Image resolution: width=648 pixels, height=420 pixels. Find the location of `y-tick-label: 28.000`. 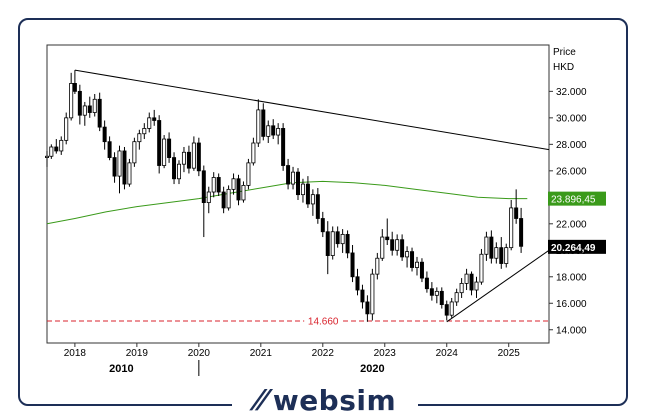

y-tick-label: 28.000 is located at coordinates (571, 145).